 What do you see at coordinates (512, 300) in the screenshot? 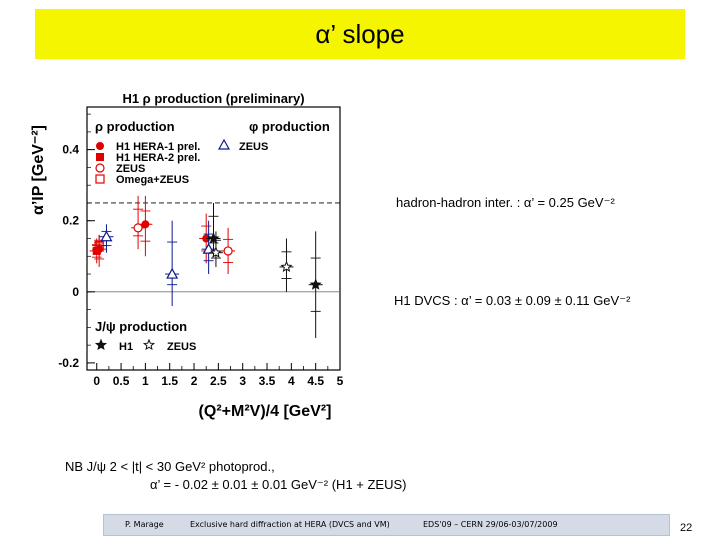
I see `dvcs-annotation: H1 DVCS : α’ = 0.03 ± 0.09 ± 0.11 GeV⁻²` at bounding box center [512, 300].